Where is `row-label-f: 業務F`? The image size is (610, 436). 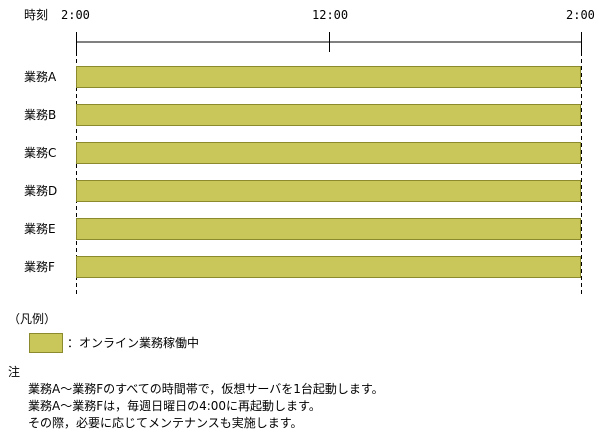
row-label-f: 業務F is located at coordinates (39, 267).